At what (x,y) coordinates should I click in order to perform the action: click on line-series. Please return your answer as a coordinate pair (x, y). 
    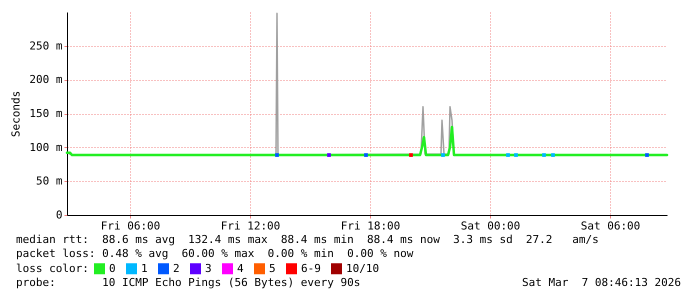
    Looking at the image, I should click on (367, 141).